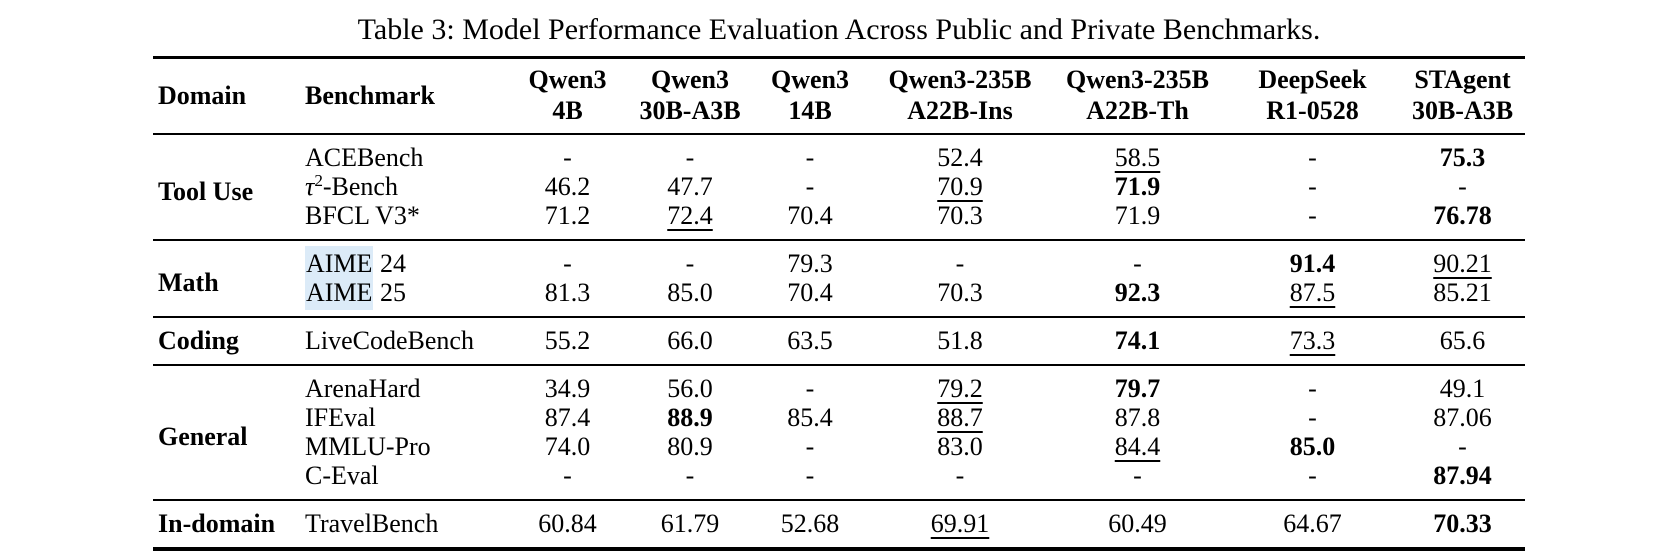 The width and height of the screenshot is (1660, 551). Describe the element at coordinates (1137, 388) in the screenshot. I see `value-text: 79.7` at that location.